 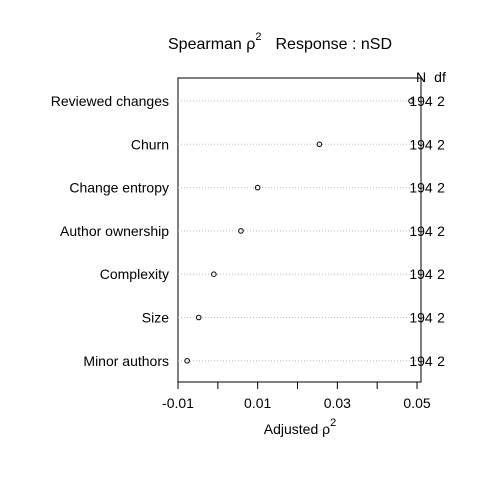 I want to click on x-tick-label-6: 0.05, so click(x=416, y=403).